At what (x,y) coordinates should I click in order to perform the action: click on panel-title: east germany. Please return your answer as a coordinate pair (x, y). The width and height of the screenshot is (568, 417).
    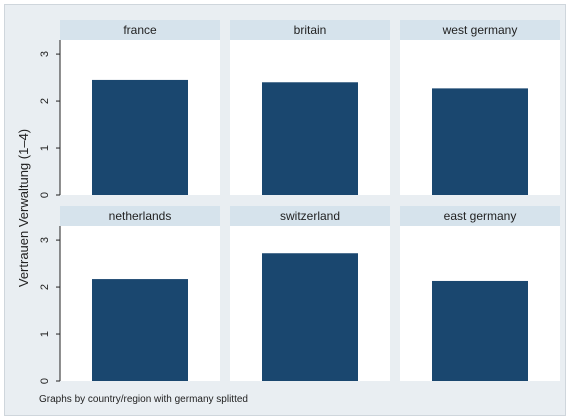
    Looking at the image, I should click on (480, 216).